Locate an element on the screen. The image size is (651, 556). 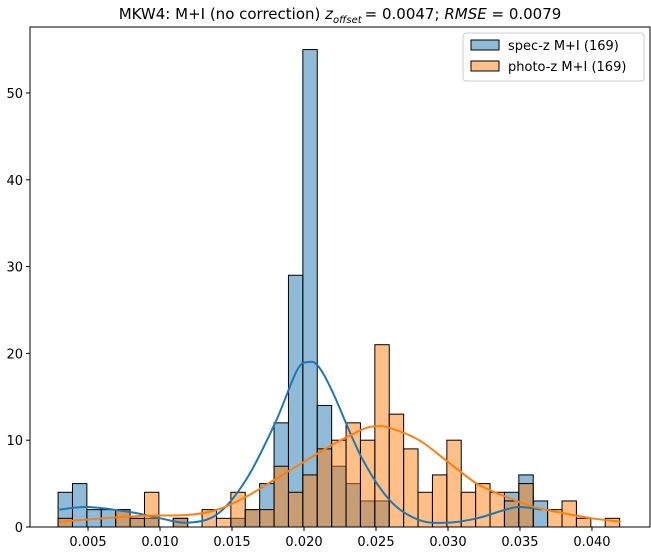
x-axis: 0.005 0.010 0.015 0.020 0.025 0.030 0.035 0.040 is located at coordinates (340, 538).